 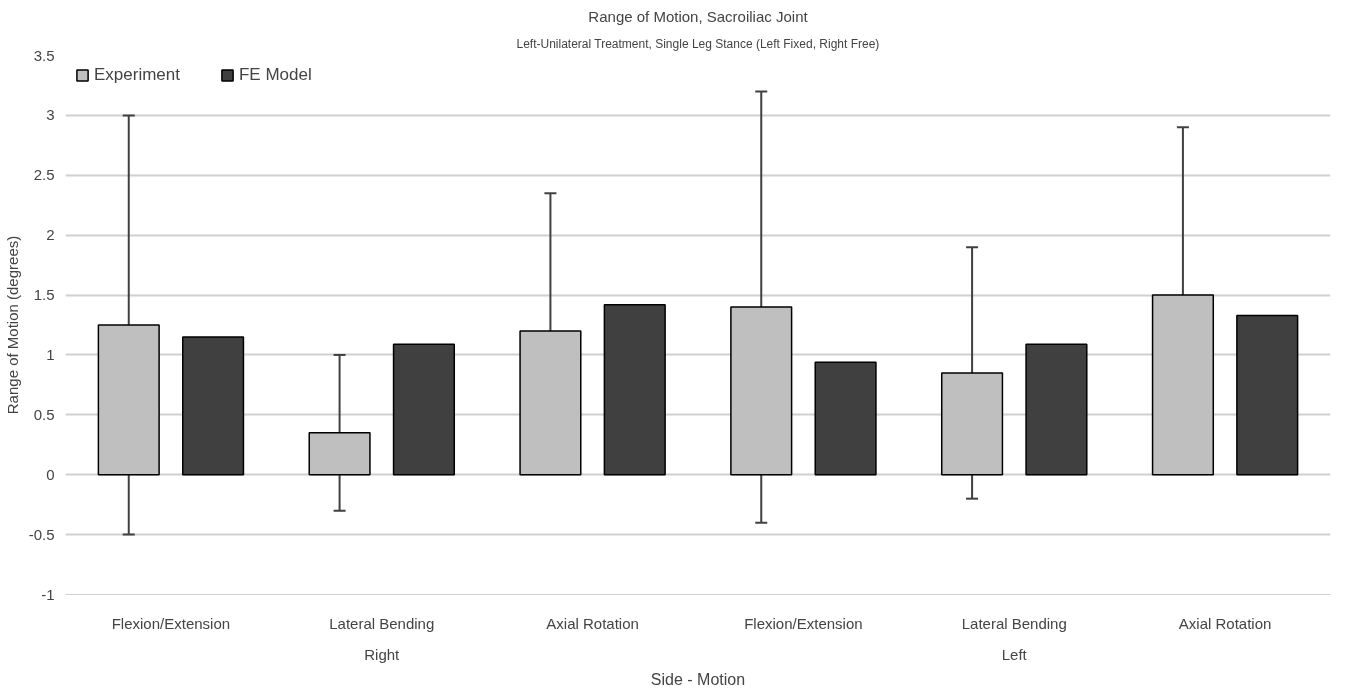 I want to click on chart-subtitle: Left-Unilateral Treatment, Single Leg Stance (Left Fixed, Right Free), so click(x=698, y=43).